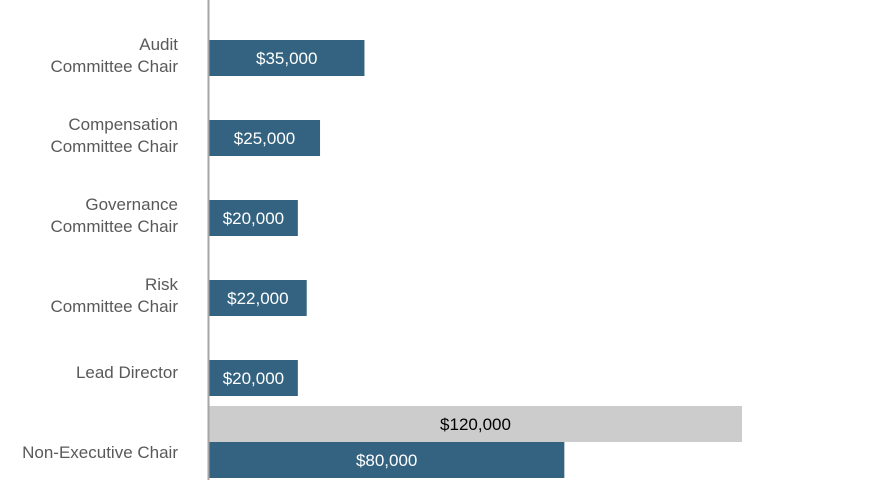 This screenshot has width=878, height=480. Describe the element at coordinates (127, 372) in the screenshot. I see `category-label: Lead Director` at that location.